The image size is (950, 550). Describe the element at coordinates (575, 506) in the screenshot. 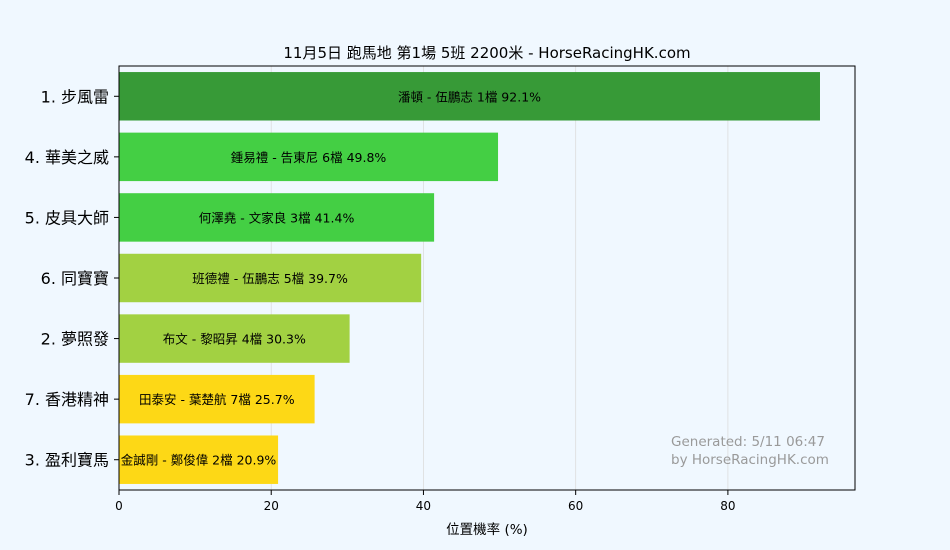

I see `x-tick-label: 60` at that location.